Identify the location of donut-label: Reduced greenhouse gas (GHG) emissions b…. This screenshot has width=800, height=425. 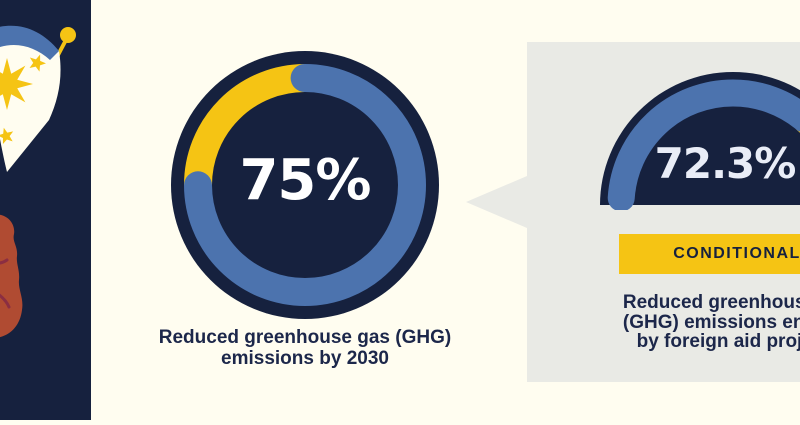
(305, 348).